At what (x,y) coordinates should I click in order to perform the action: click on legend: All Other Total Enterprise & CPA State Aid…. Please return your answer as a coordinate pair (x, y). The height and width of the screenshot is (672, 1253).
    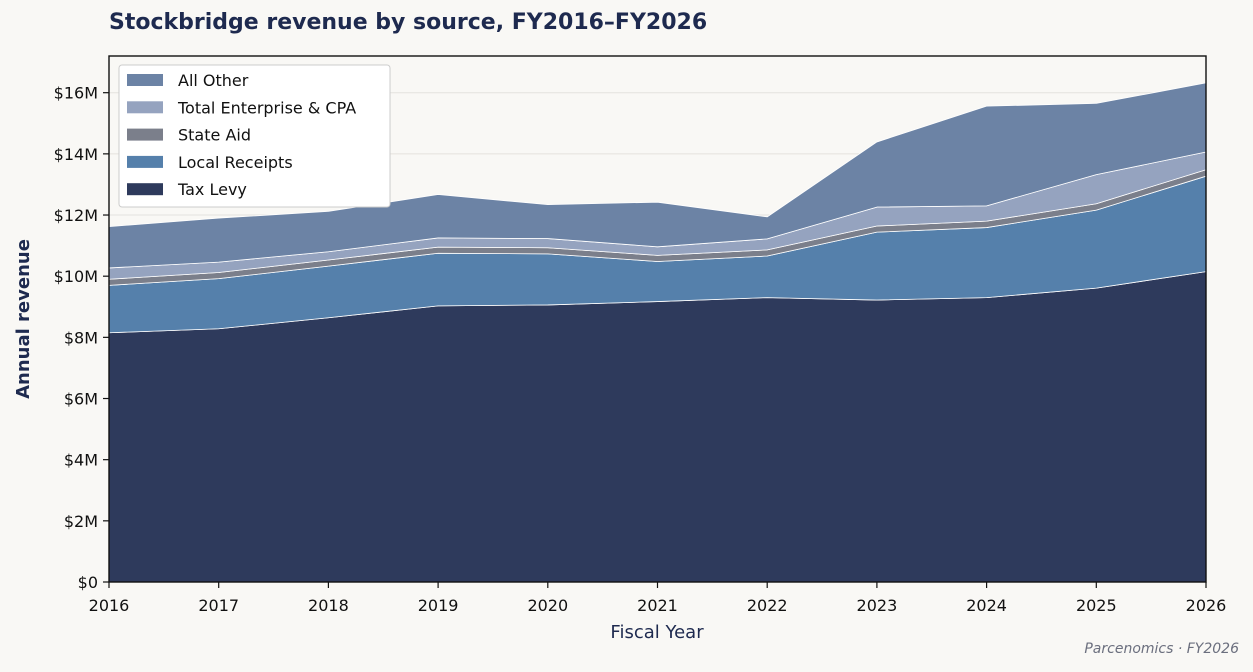
    Looking at the image, I should click on (254, 136).